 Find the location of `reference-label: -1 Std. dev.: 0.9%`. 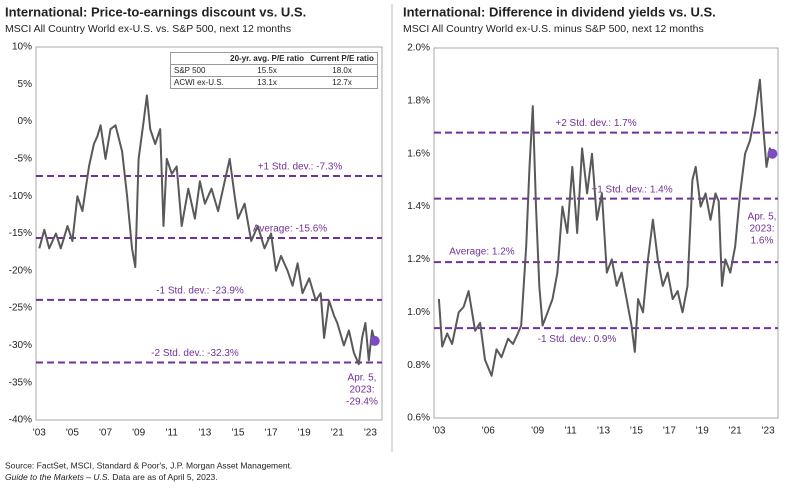

reference-label: -1 Std. dev.: 0.9% is located at coordinates (577, 339).